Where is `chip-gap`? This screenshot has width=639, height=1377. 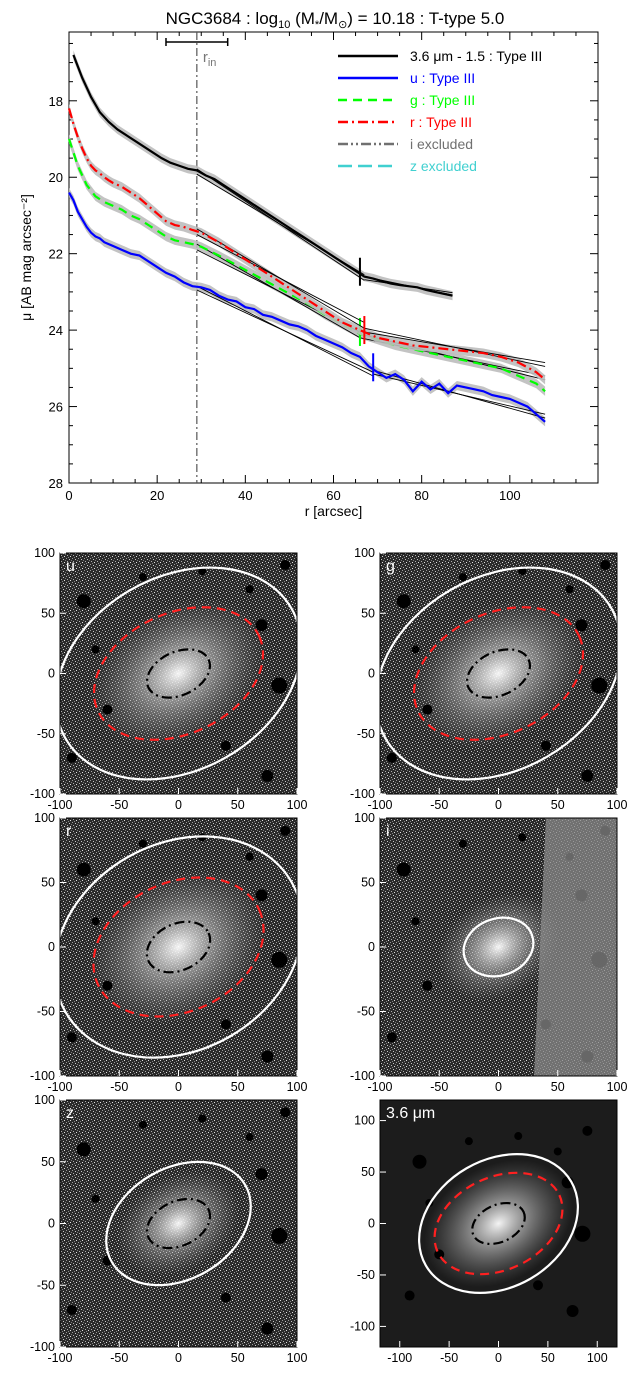
chip-gap is located at coordinates (575, 947).